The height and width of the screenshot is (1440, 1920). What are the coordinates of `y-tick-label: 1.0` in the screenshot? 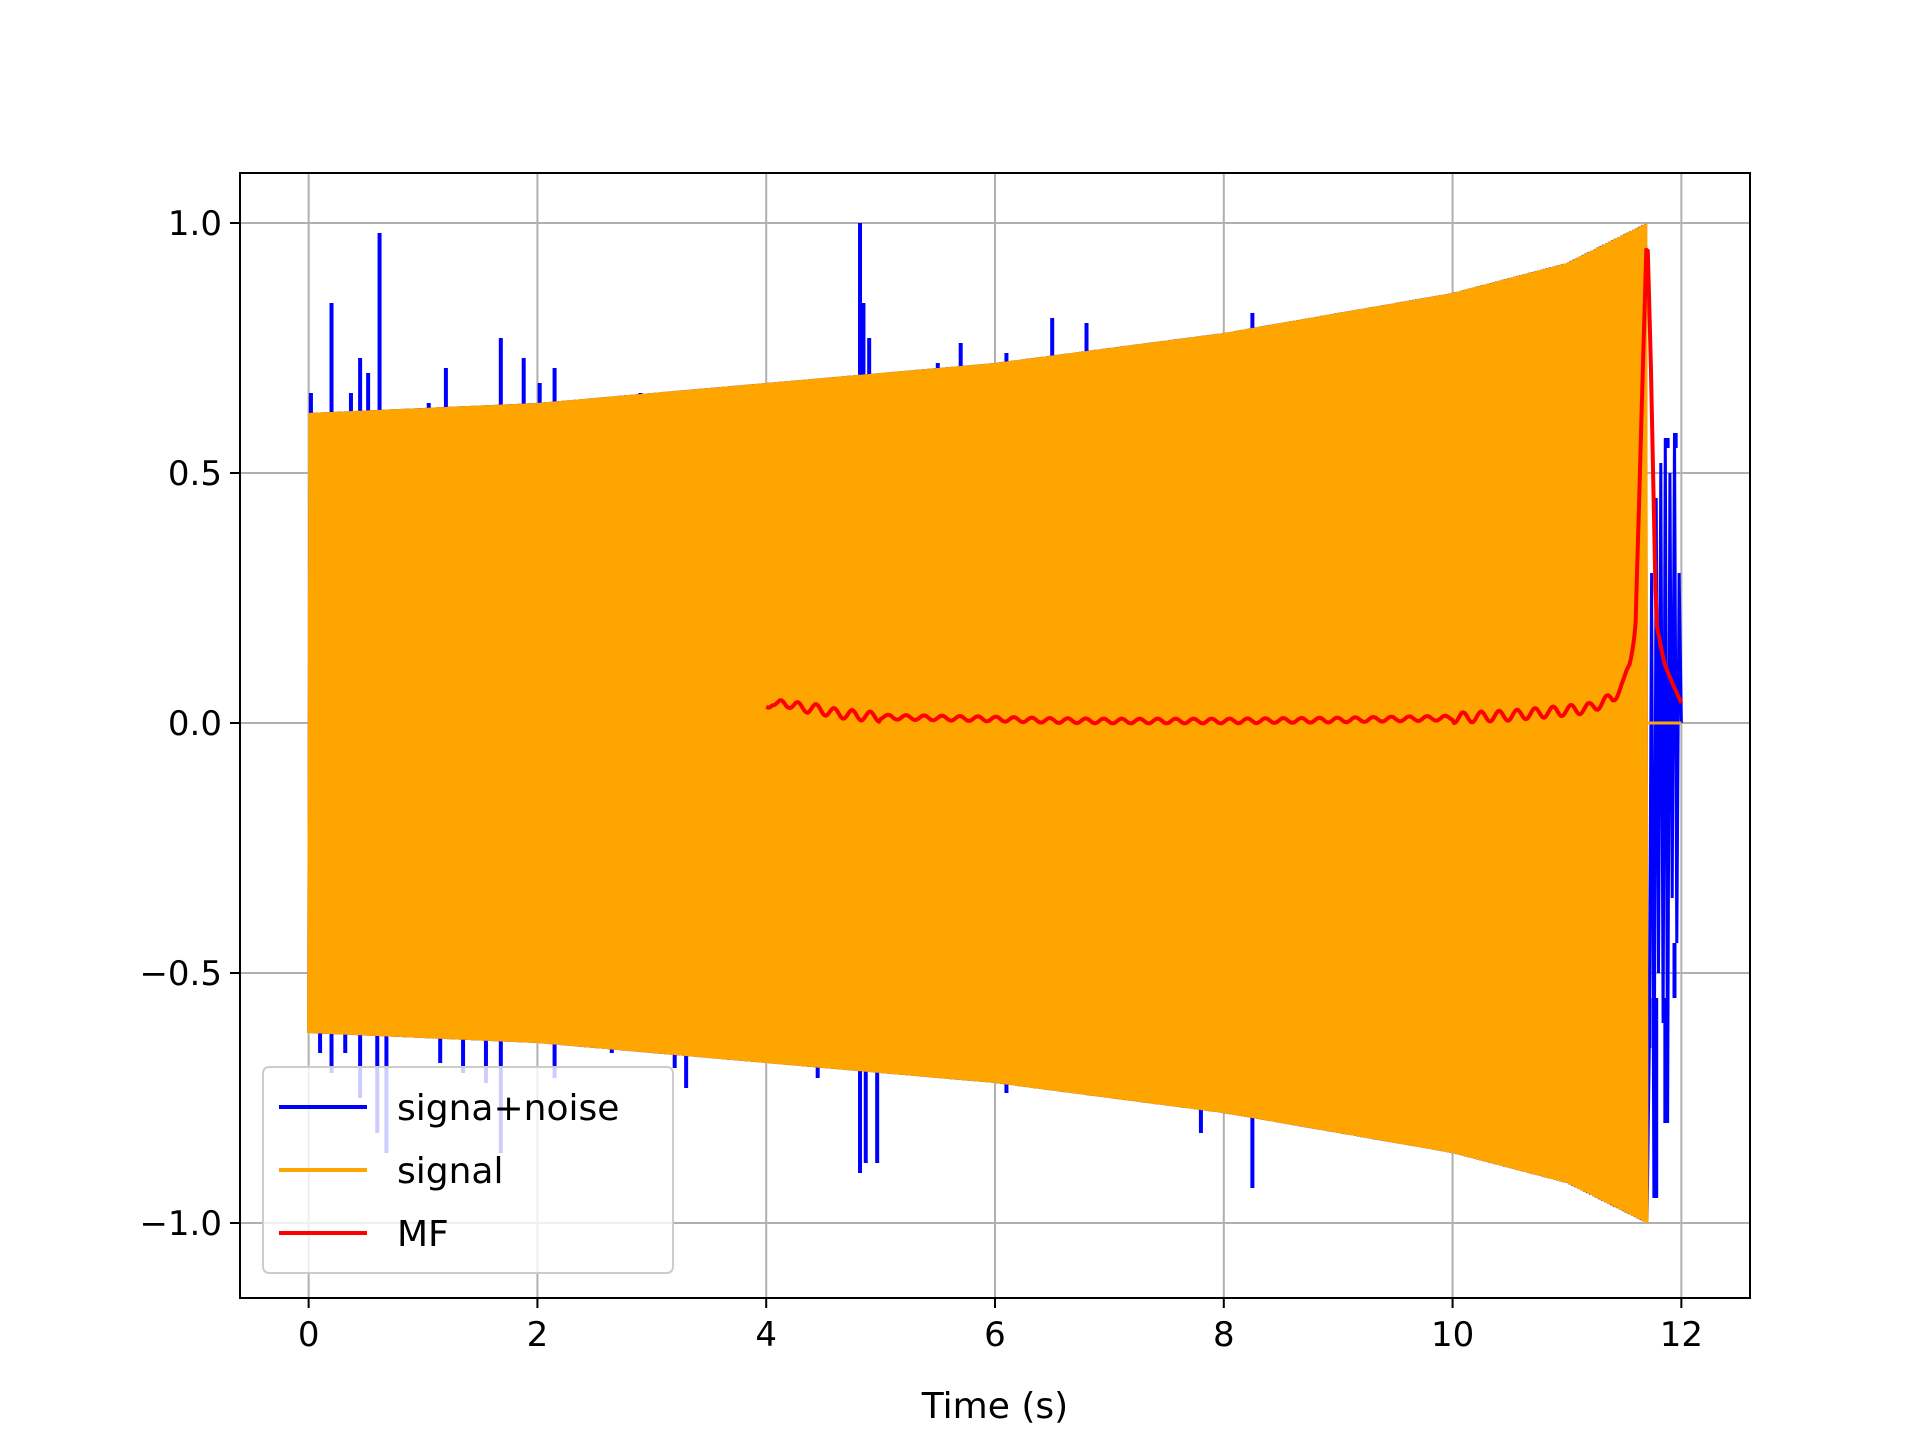 It's located at (195, 224).